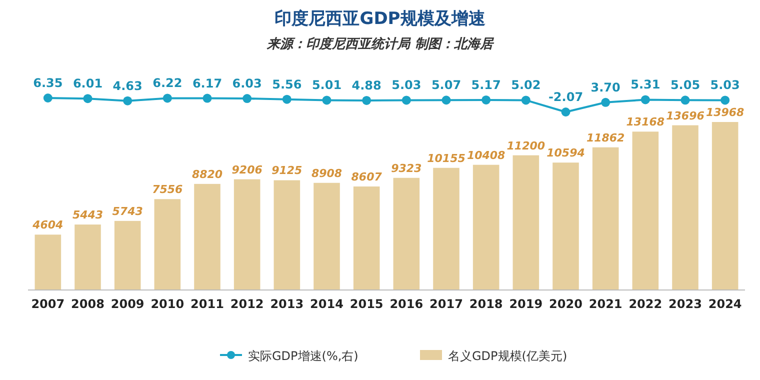 Image resolution: width=760 pixels, height=380 pixels. Describe the element at coordinates (367, 304) in the screenshot. I see `x-tick-label: 2015` at that location.